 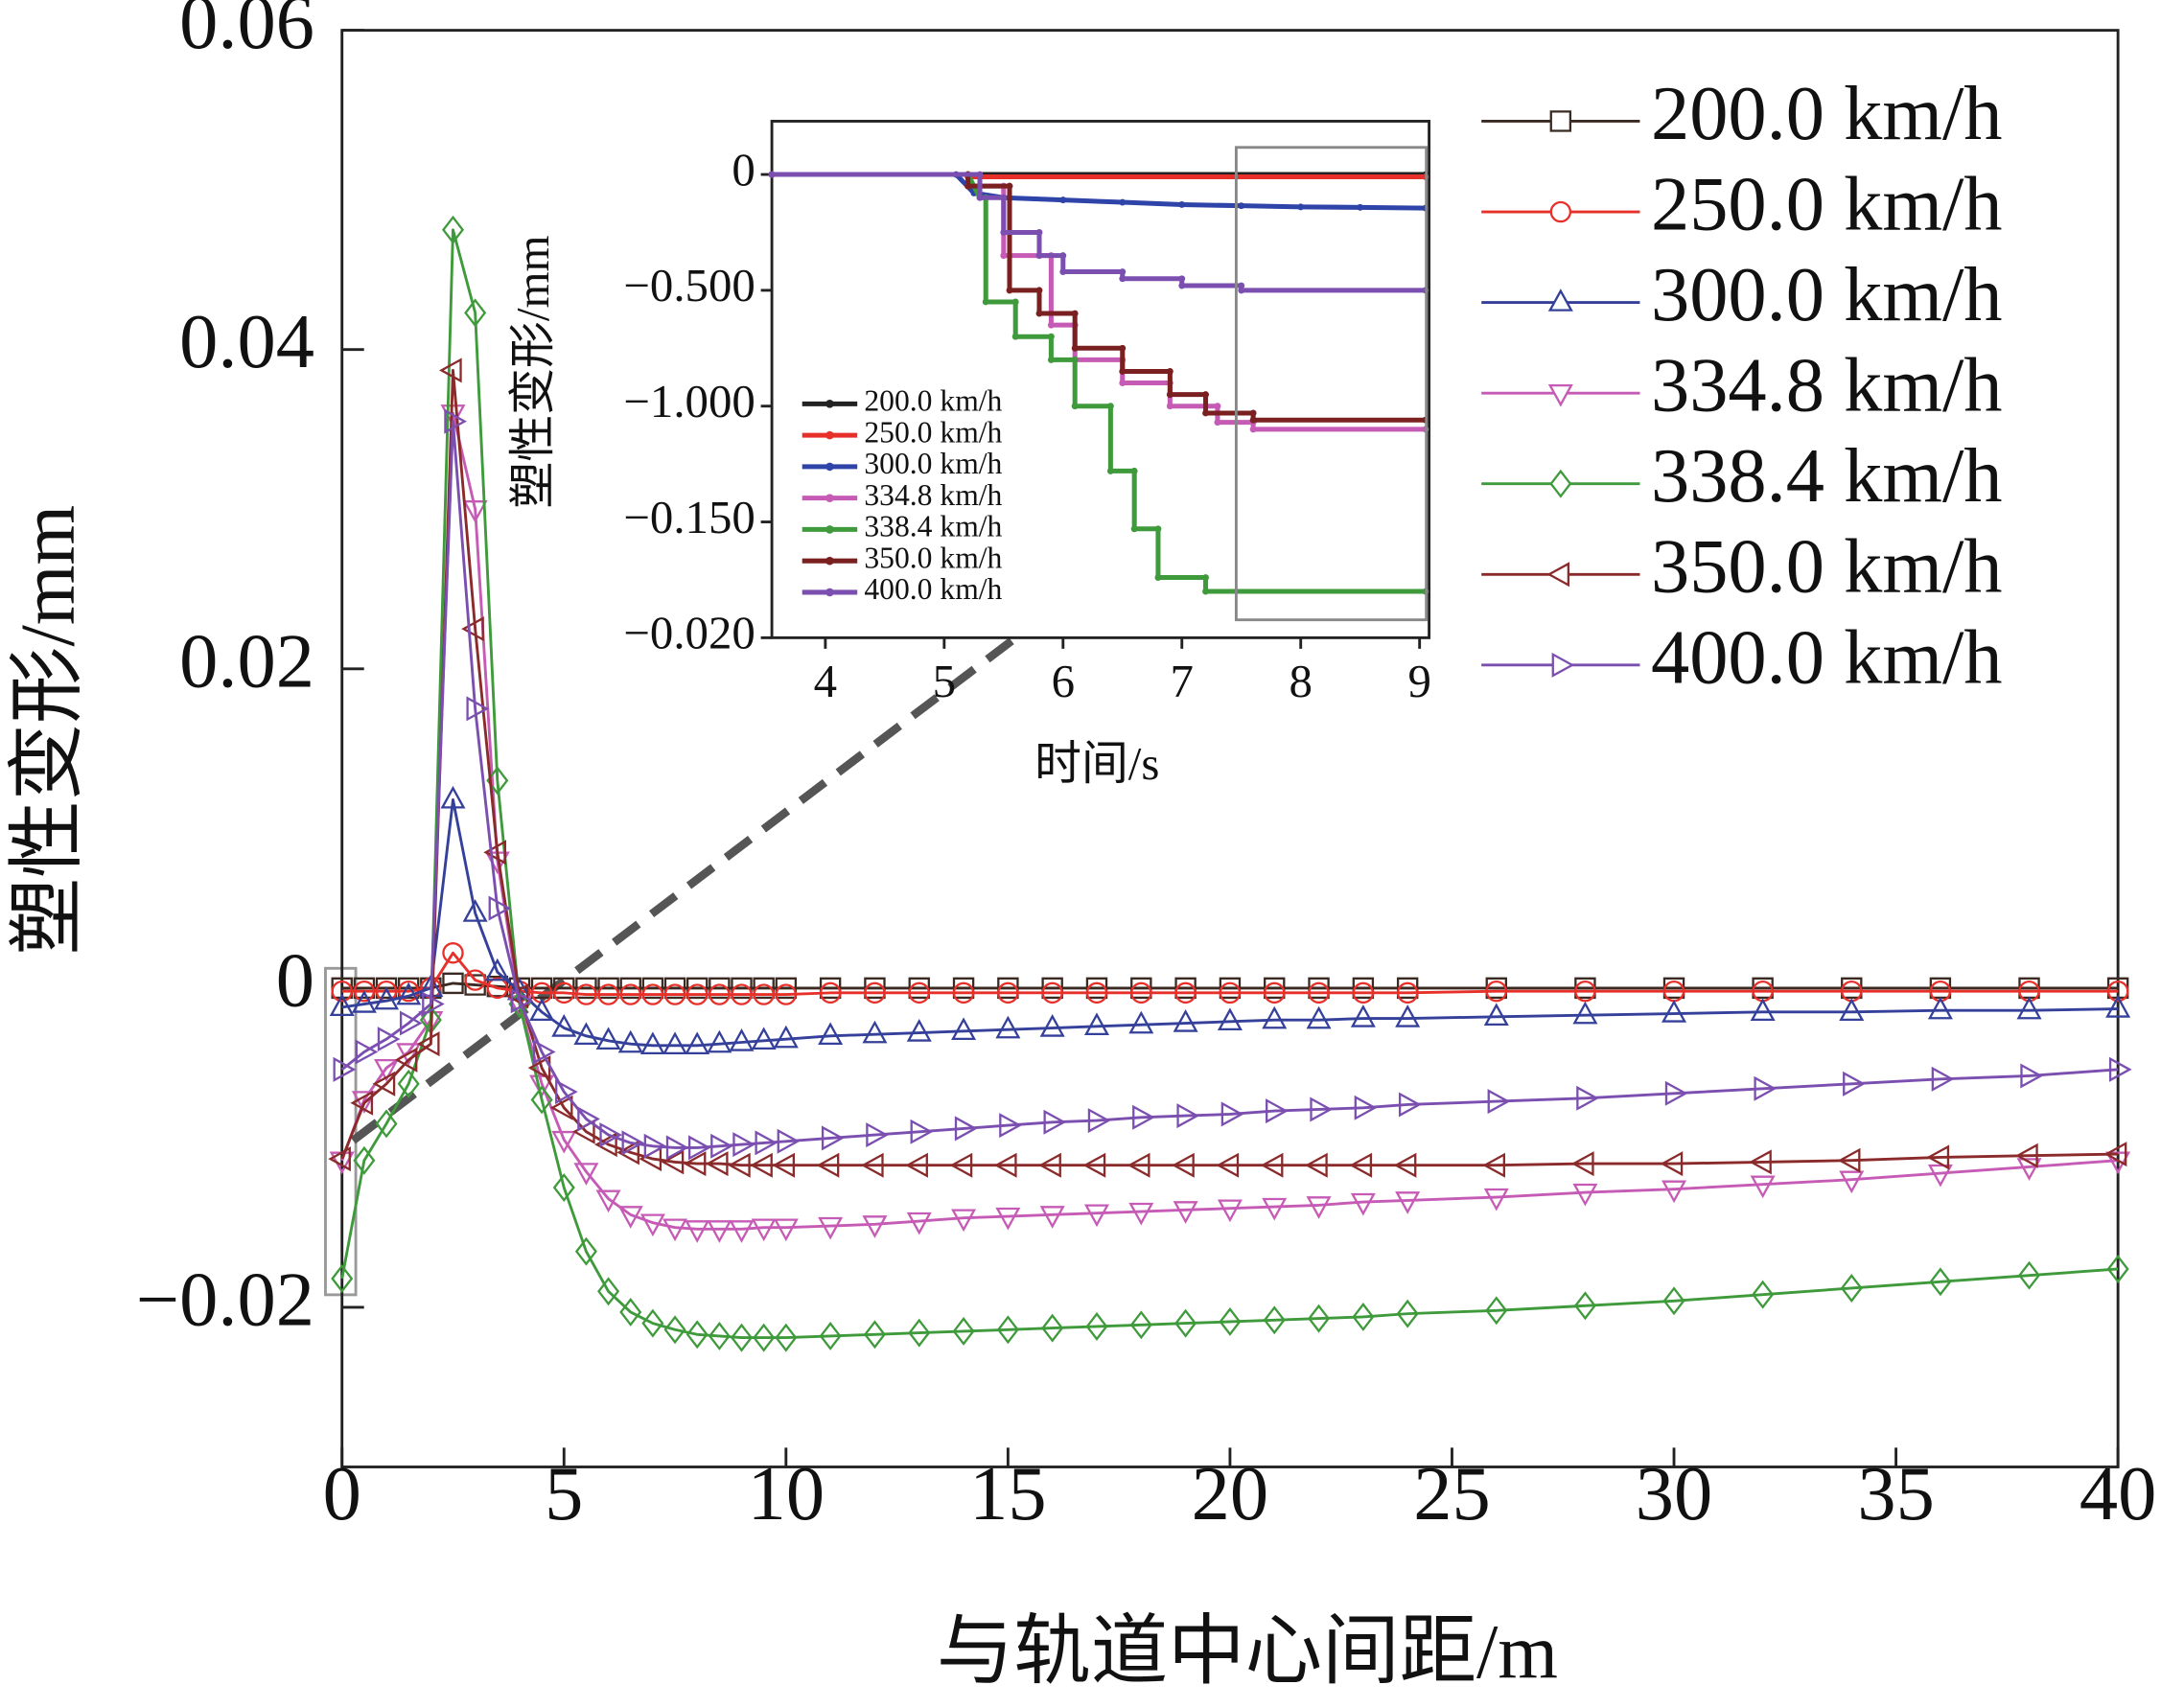 What do you see at coordinates (689, 633) in the screenshot?
I see `y-tick-label: −0.020` at bounding box center [689, 633].